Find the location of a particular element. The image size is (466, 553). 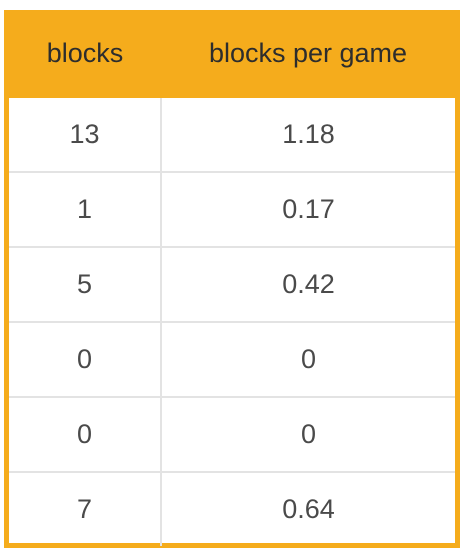

cell-blocks-per-game: 0.64 is located at coordinates (308, 509).